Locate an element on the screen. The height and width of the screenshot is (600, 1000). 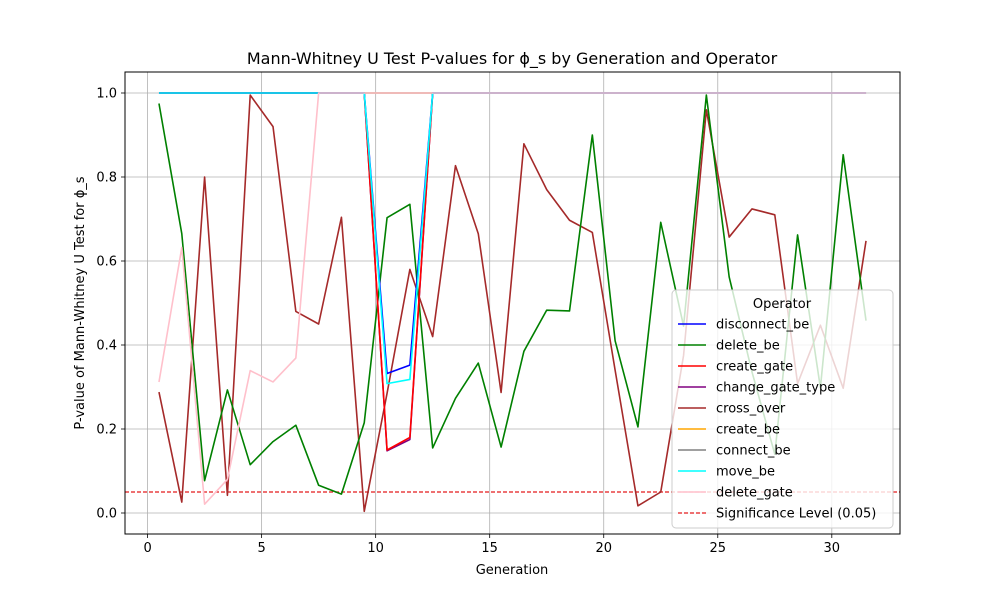
x-axis-label: Generation is located at coordinates (512, 570).